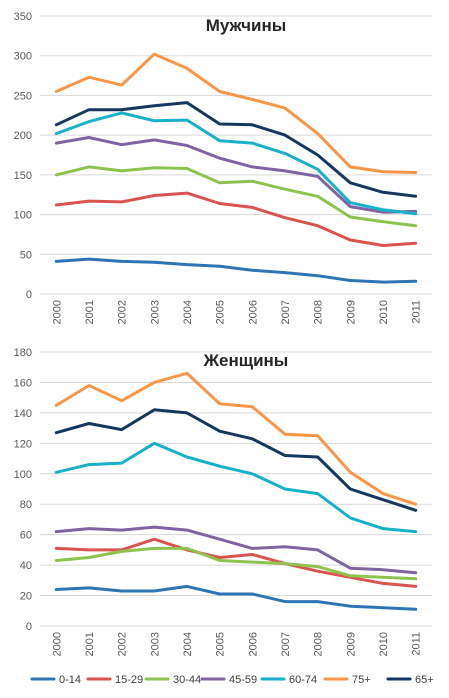 This screenshot has width=449, height=698. What do you see at coordinates (23, 156) in the screenshot?
I see `y-axis: 0 50 100 150 200 250 300 350` at bounding box center [23, 156].